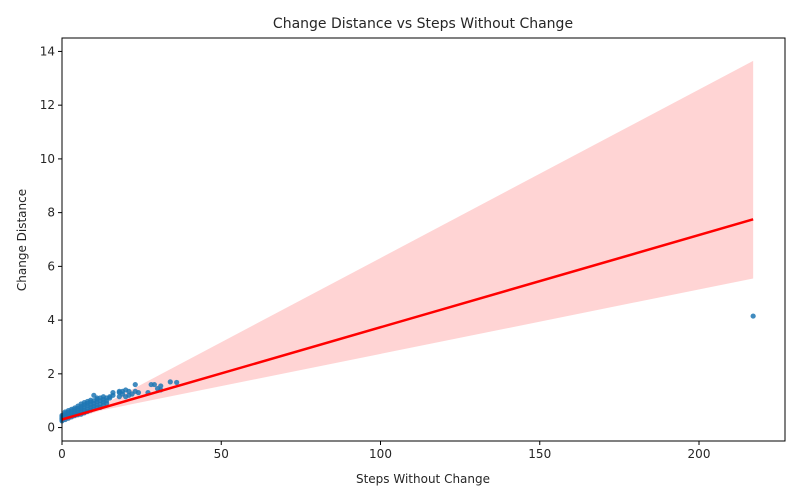 The width and height of the screenshot is (800, 500). What do you see at coordinates (51, 374) in the screenshot?
I see `y-tick-label: 2` at bounding box center [51, 374].